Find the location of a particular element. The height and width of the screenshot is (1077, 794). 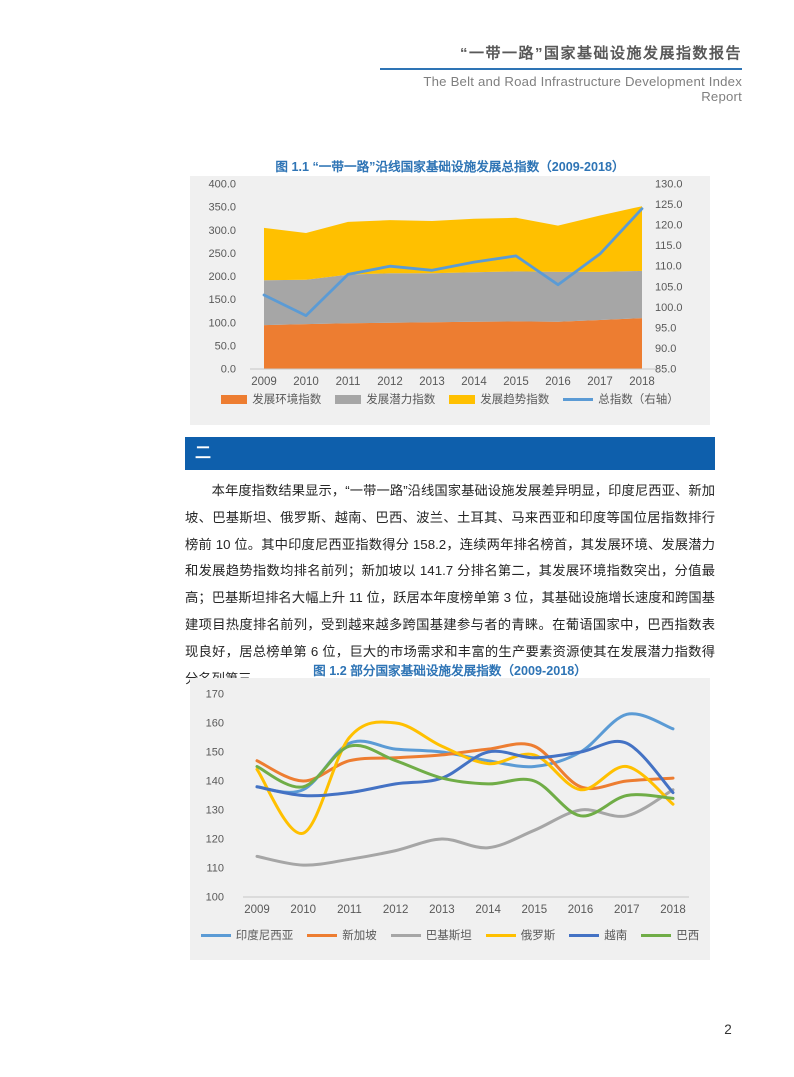

report-title-zh: “一带一路”国家基础设施发展指数报告 is located at coordinates (561, 56).